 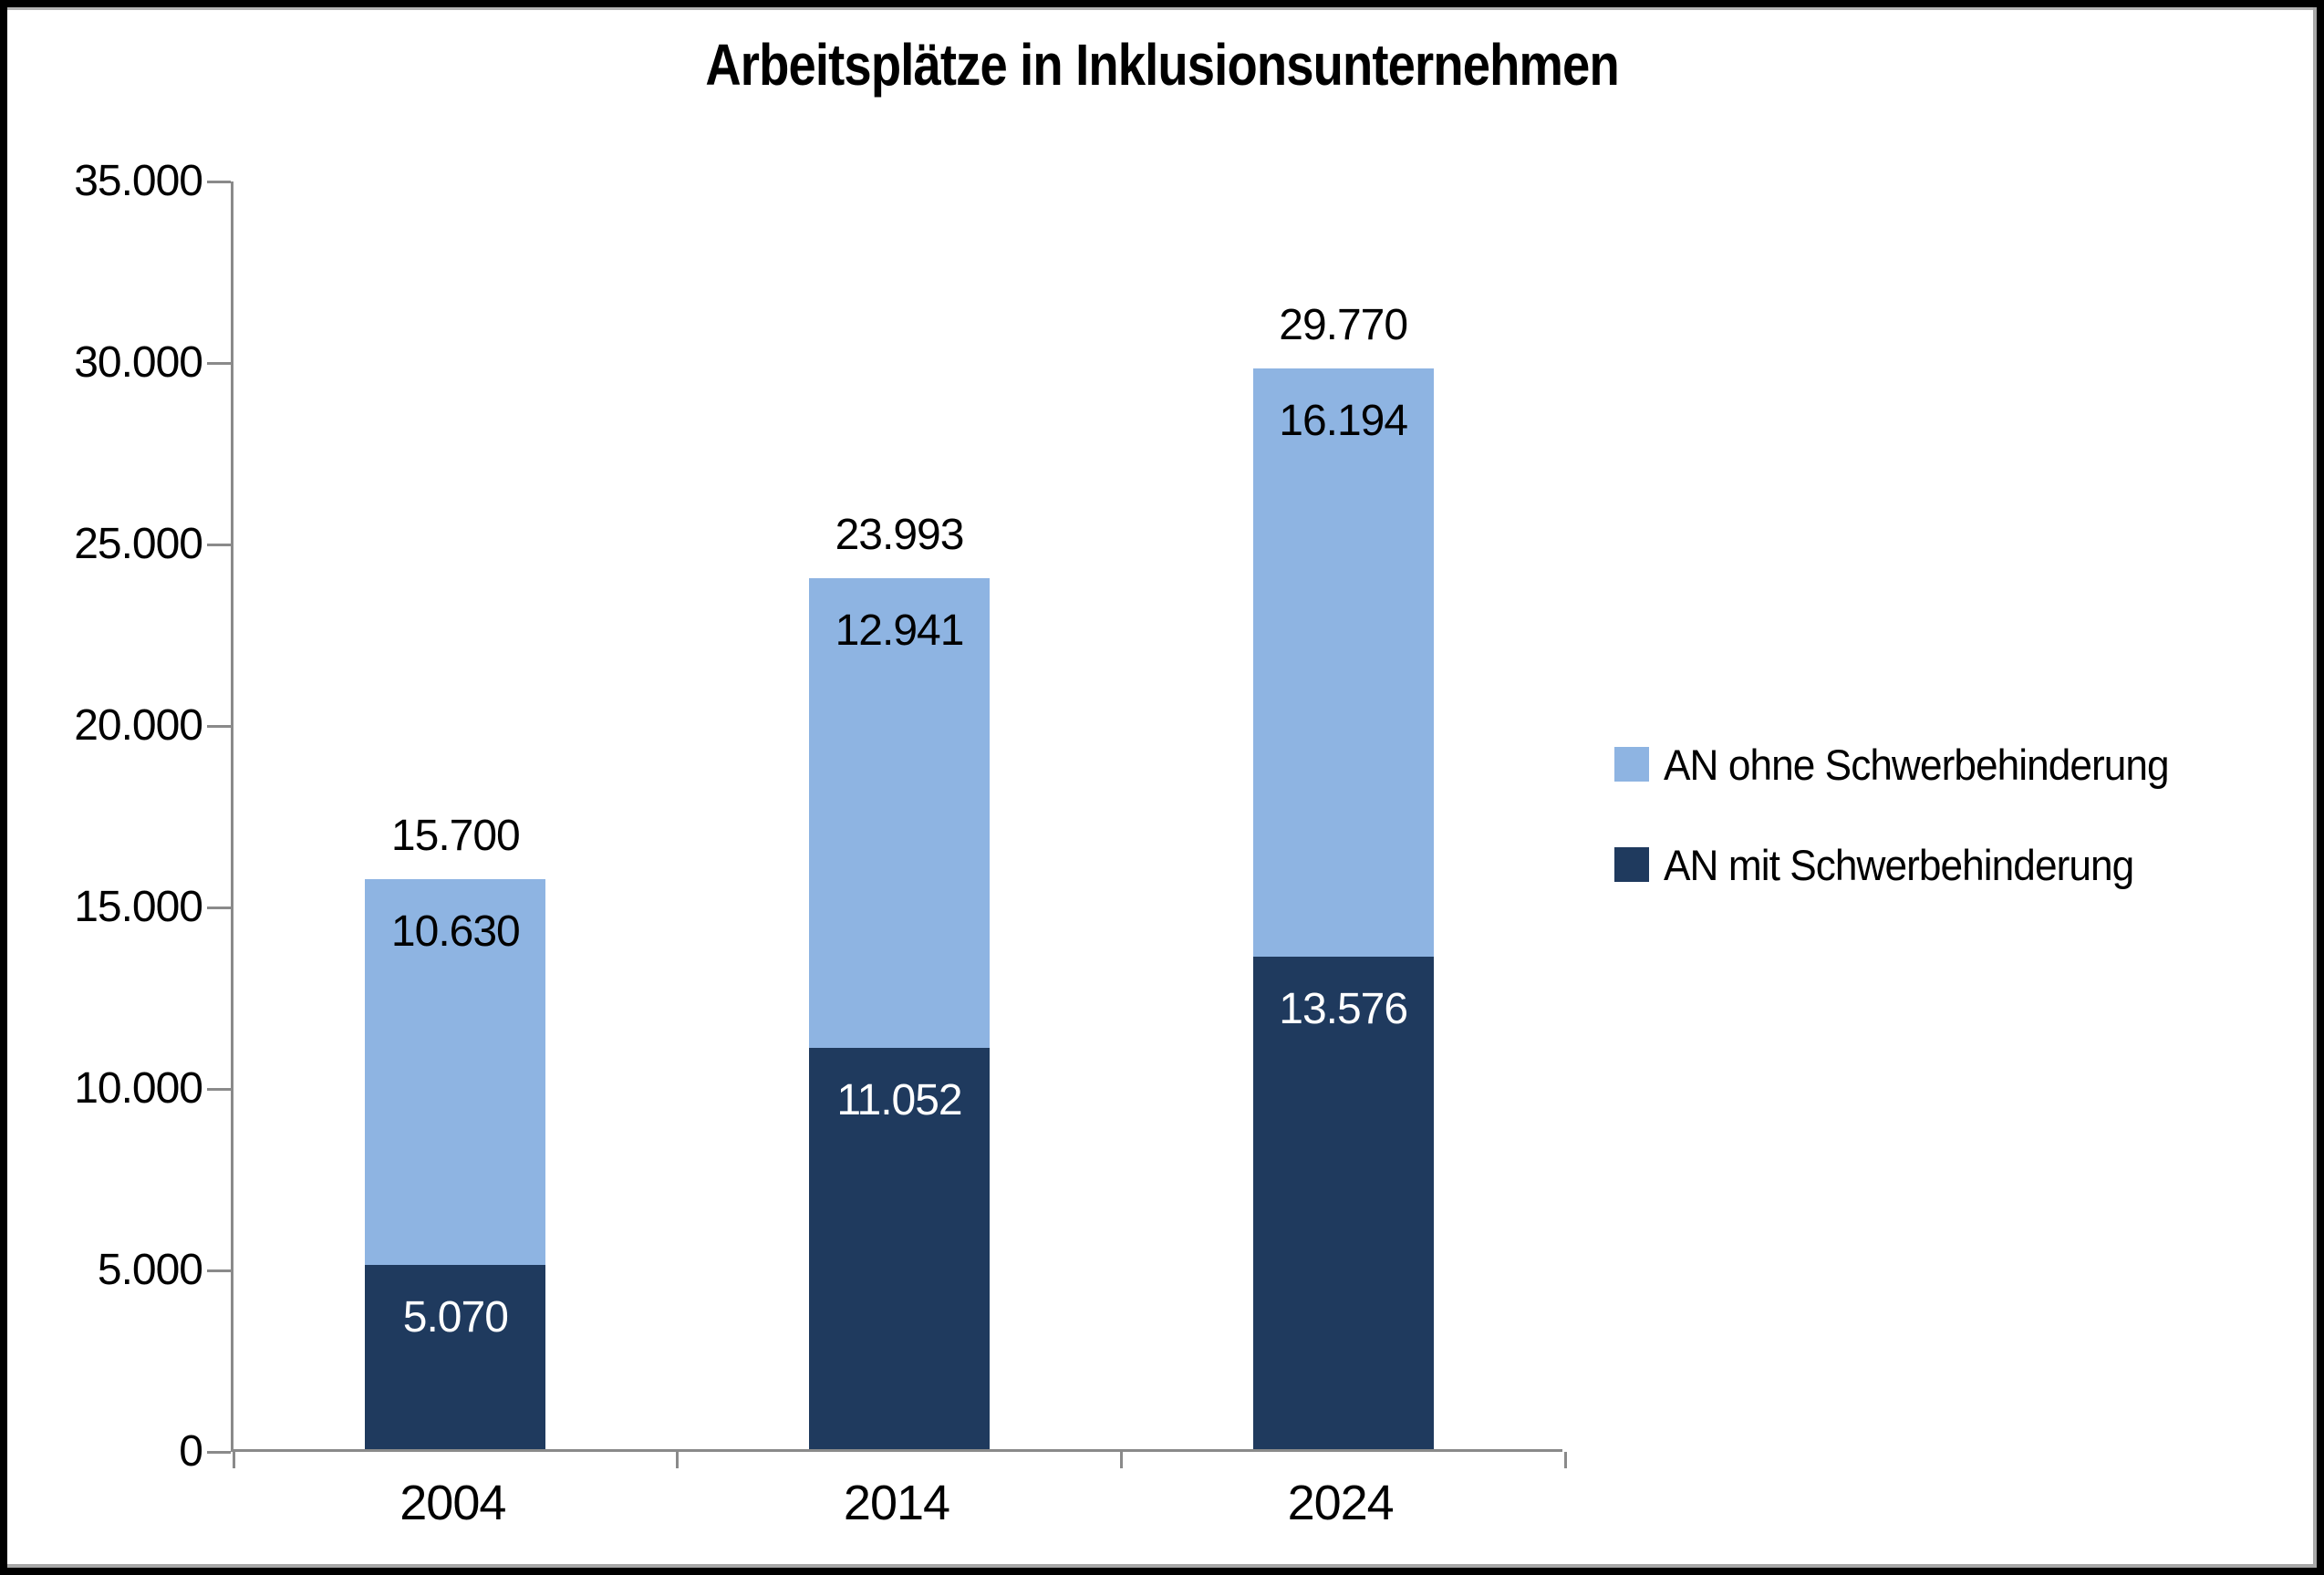 I want to click on legend-label-ohne: AN ohne Schwerbehinderung, so click(x=1917, y=764).